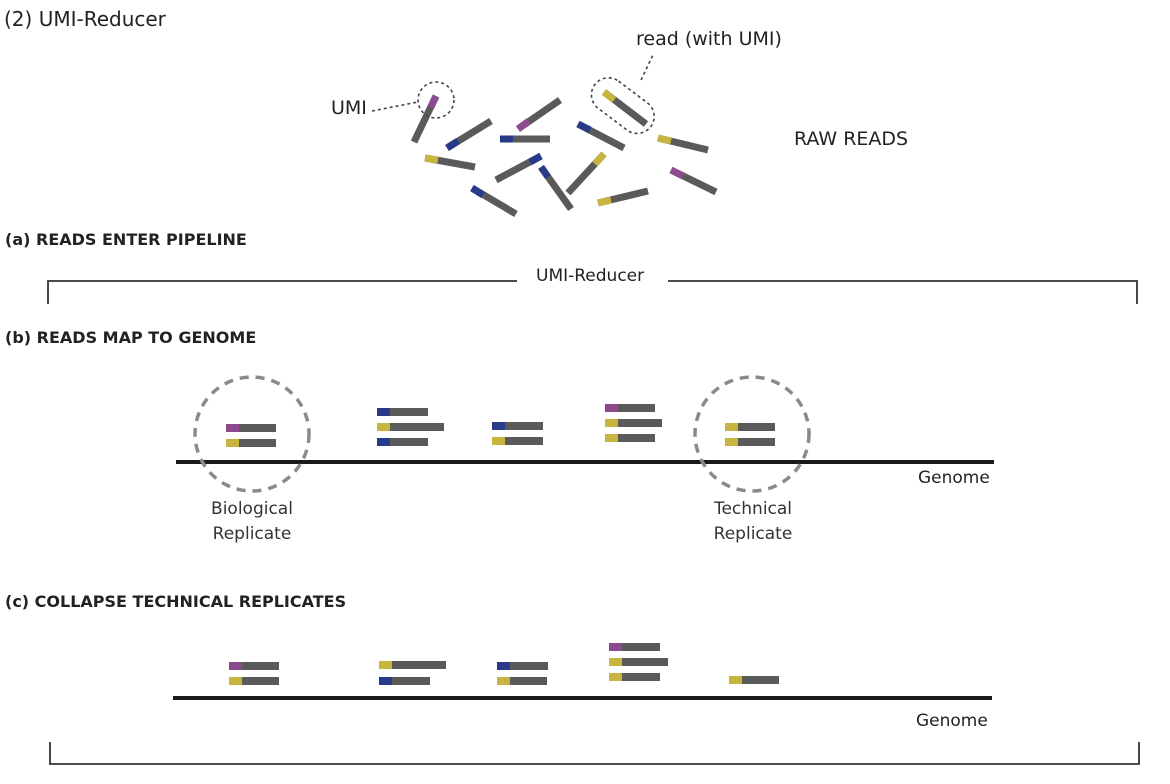  I want to click on raw-reads-label: RAW READS, so click(851, 139).